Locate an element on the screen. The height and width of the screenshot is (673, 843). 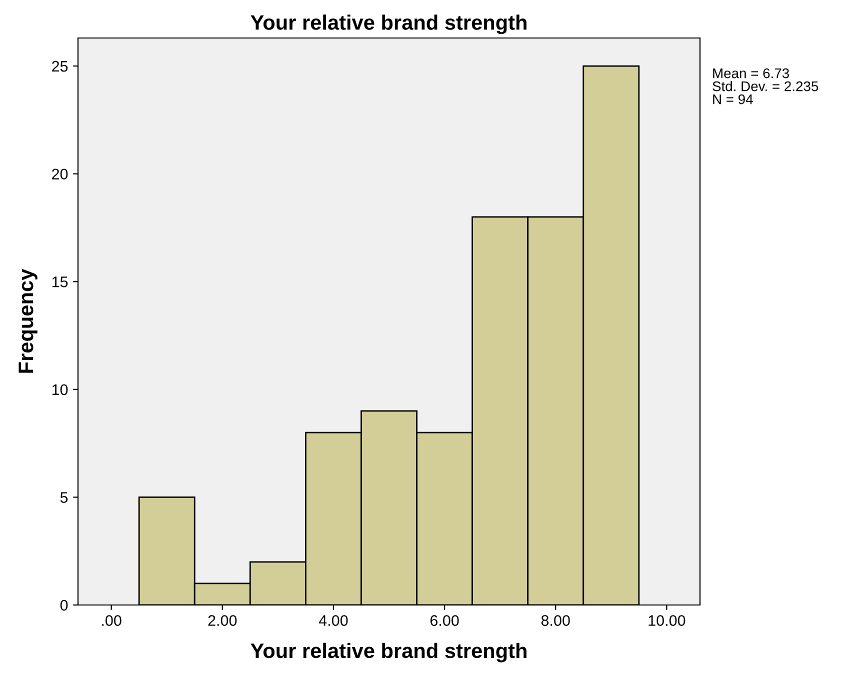
y-tick-label: 0 is located at coordinates (64, 605).